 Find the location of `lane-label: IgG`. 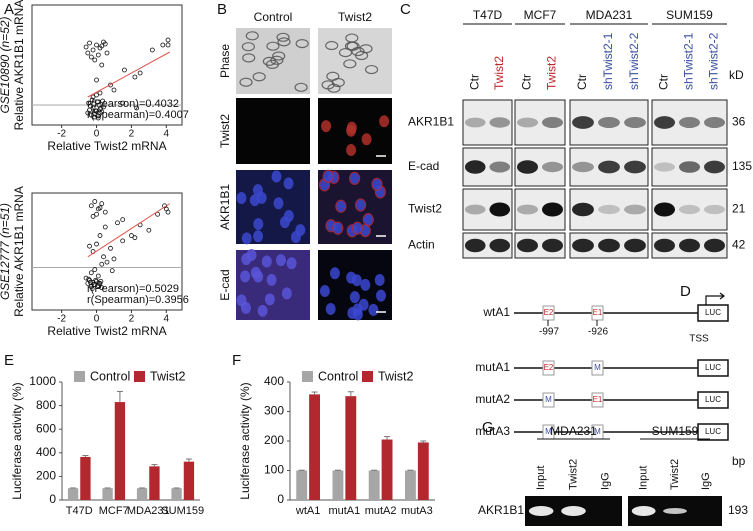

lane-label: IgG is located at coordinates (606, 481).